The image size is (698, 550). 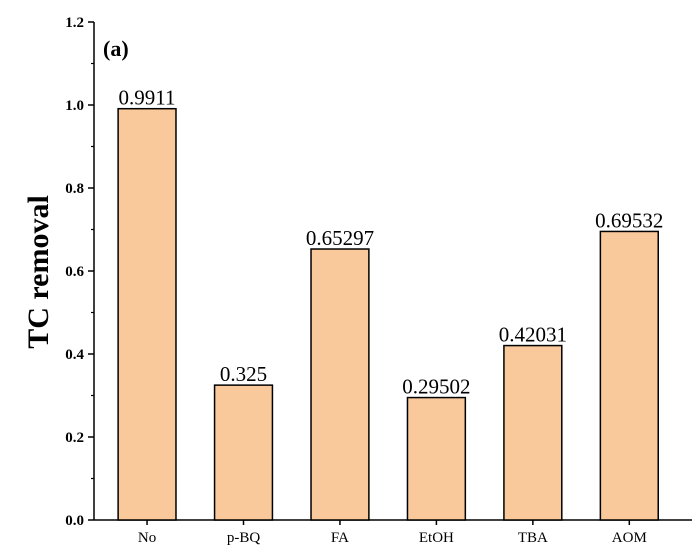 What do you see at coordinates (74, 23) in the screenshot?
I see `y-tick-label: 1.2` at bounding box center [74, 23].